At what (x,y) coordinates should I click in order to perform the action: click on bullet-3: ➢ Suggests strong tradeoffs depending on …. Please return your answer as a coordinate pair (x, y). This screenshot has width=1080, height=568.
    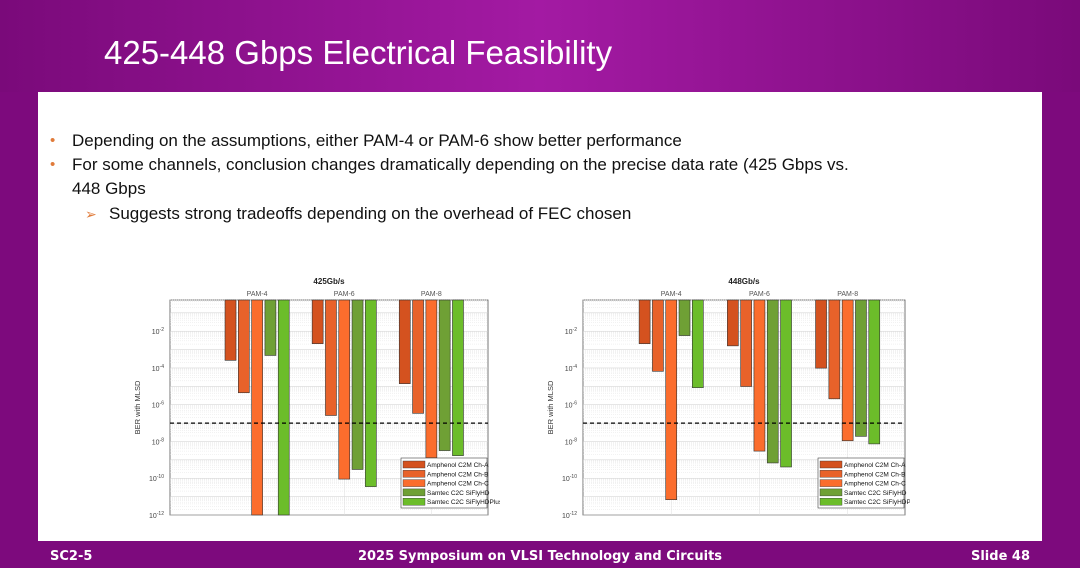
    Looking at the image, I should click on (358, 214).